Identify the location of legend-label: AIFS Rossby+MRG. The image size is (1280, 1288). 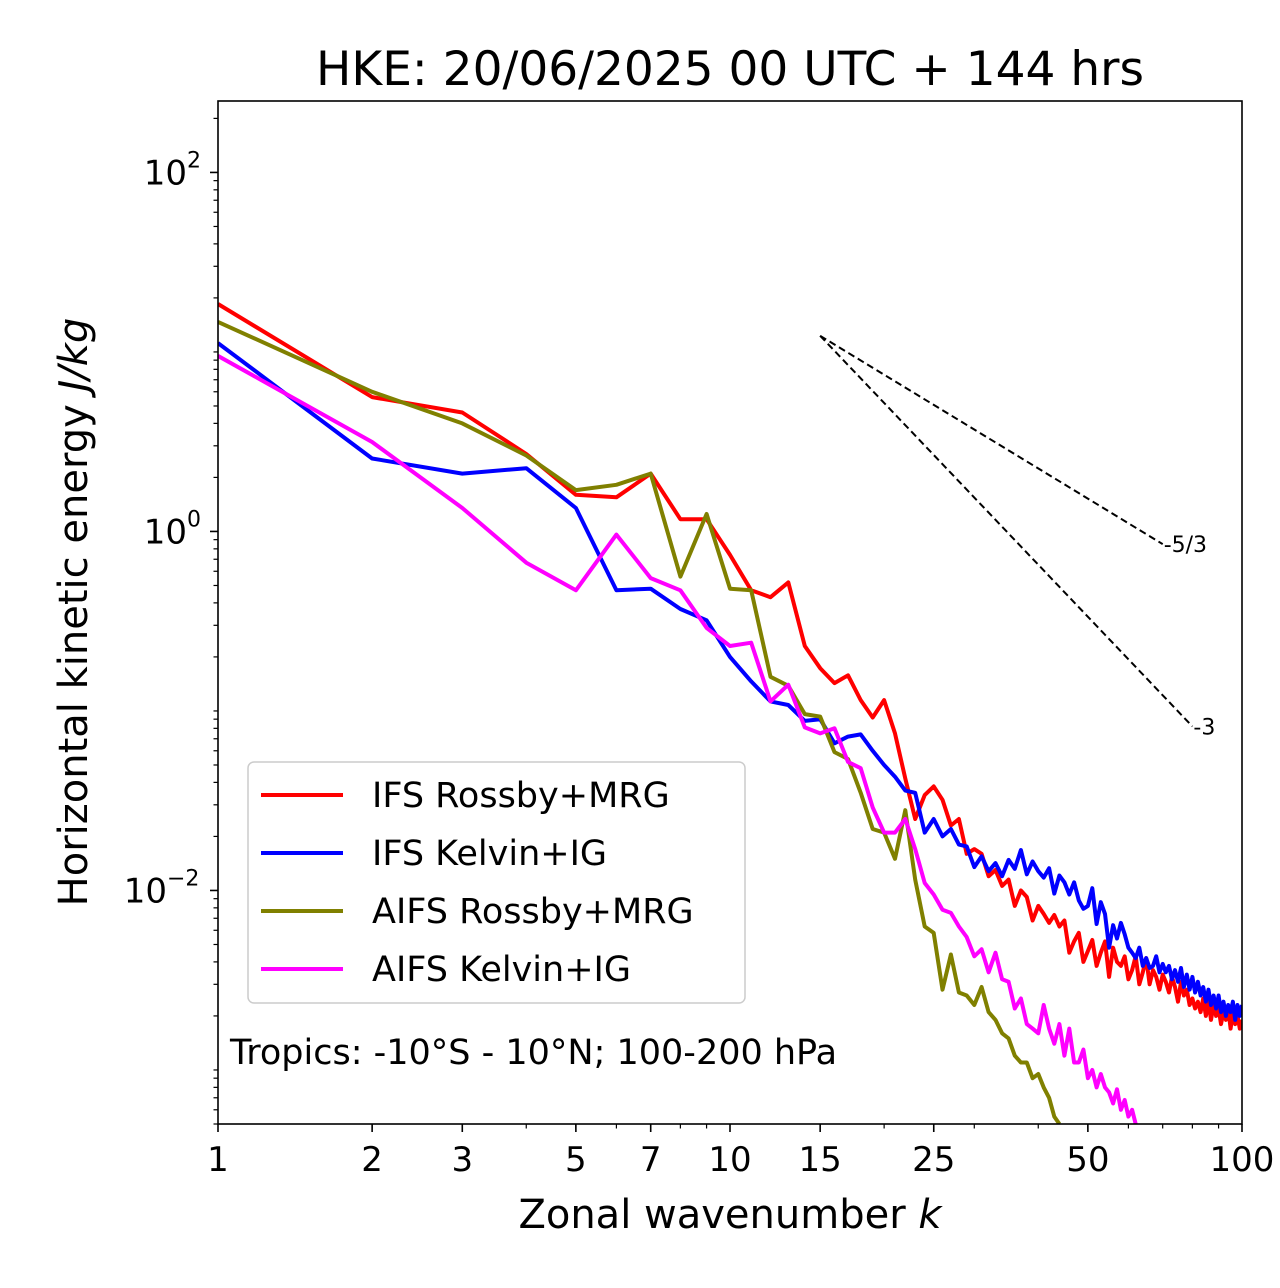
(533, 912).